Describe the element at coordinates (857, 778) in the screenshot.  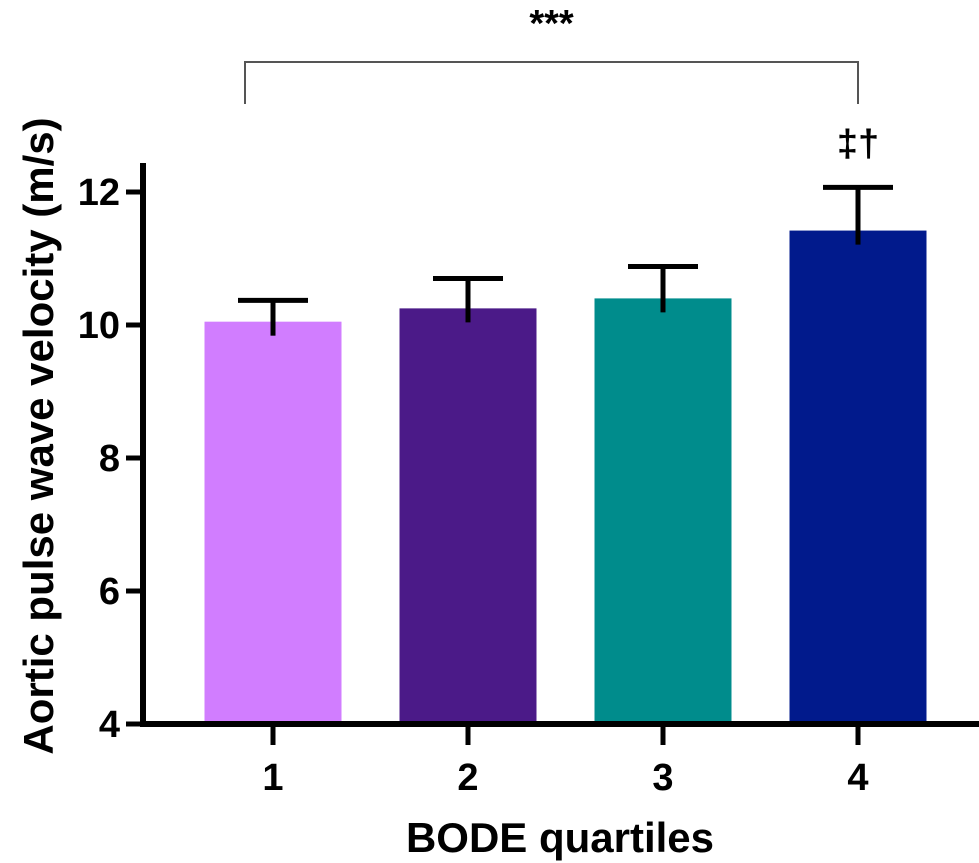
I see `x-tick-label-4: 4` at that location.